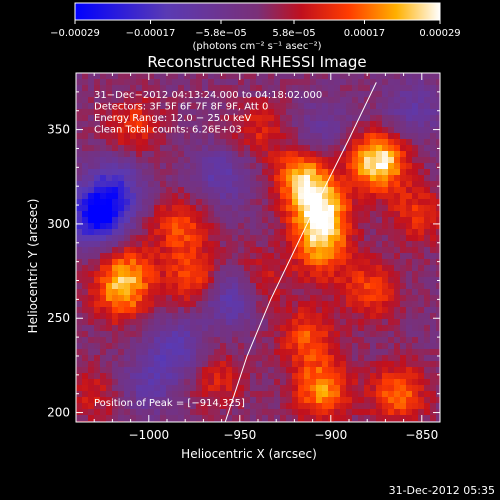  What do you see at coordinates (75, 33) in the screenshot?
I see `colorbar-tick-label: −0.00029` at bounding box center [75, 33].